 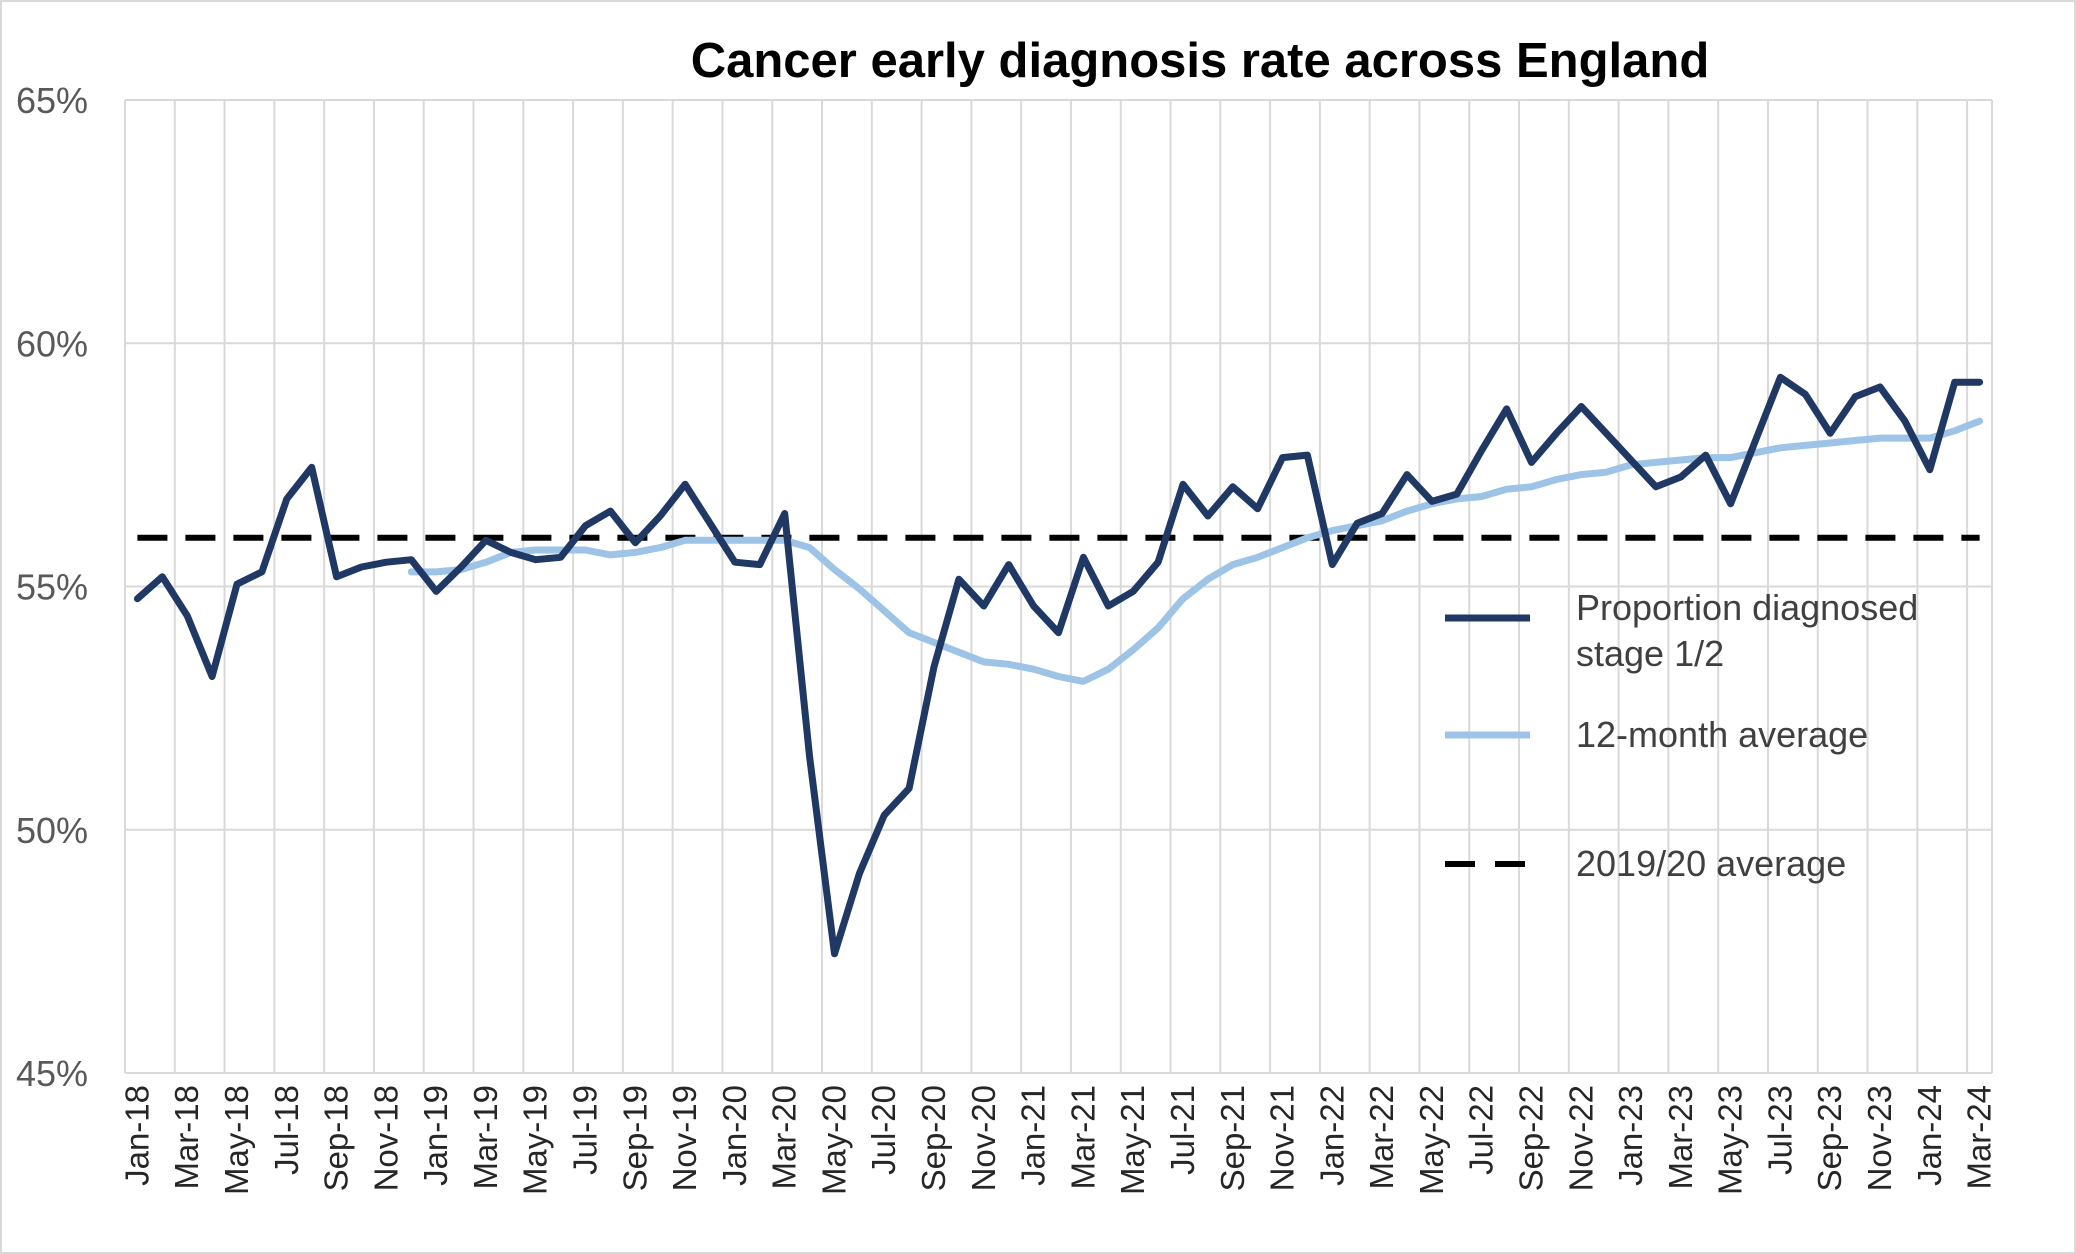 I want to click on x-tick-label: Jul-21, so click(x=1182, y=1130).